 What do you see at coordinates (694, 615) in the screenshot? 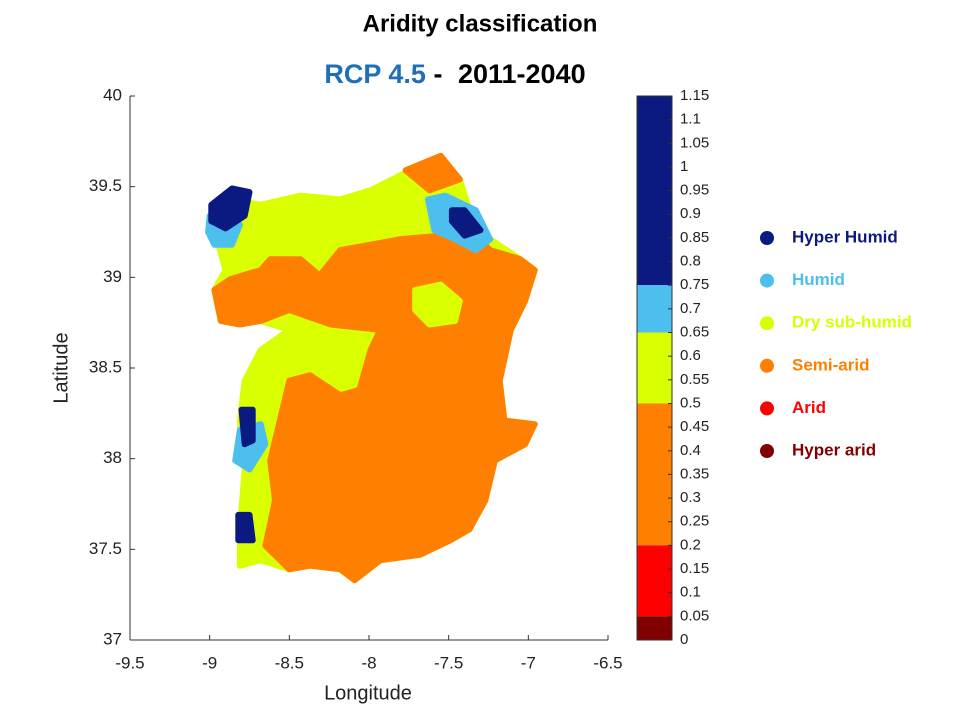
I see `colorbar-tick-label: 0.05` at bounding box center [694, 615].